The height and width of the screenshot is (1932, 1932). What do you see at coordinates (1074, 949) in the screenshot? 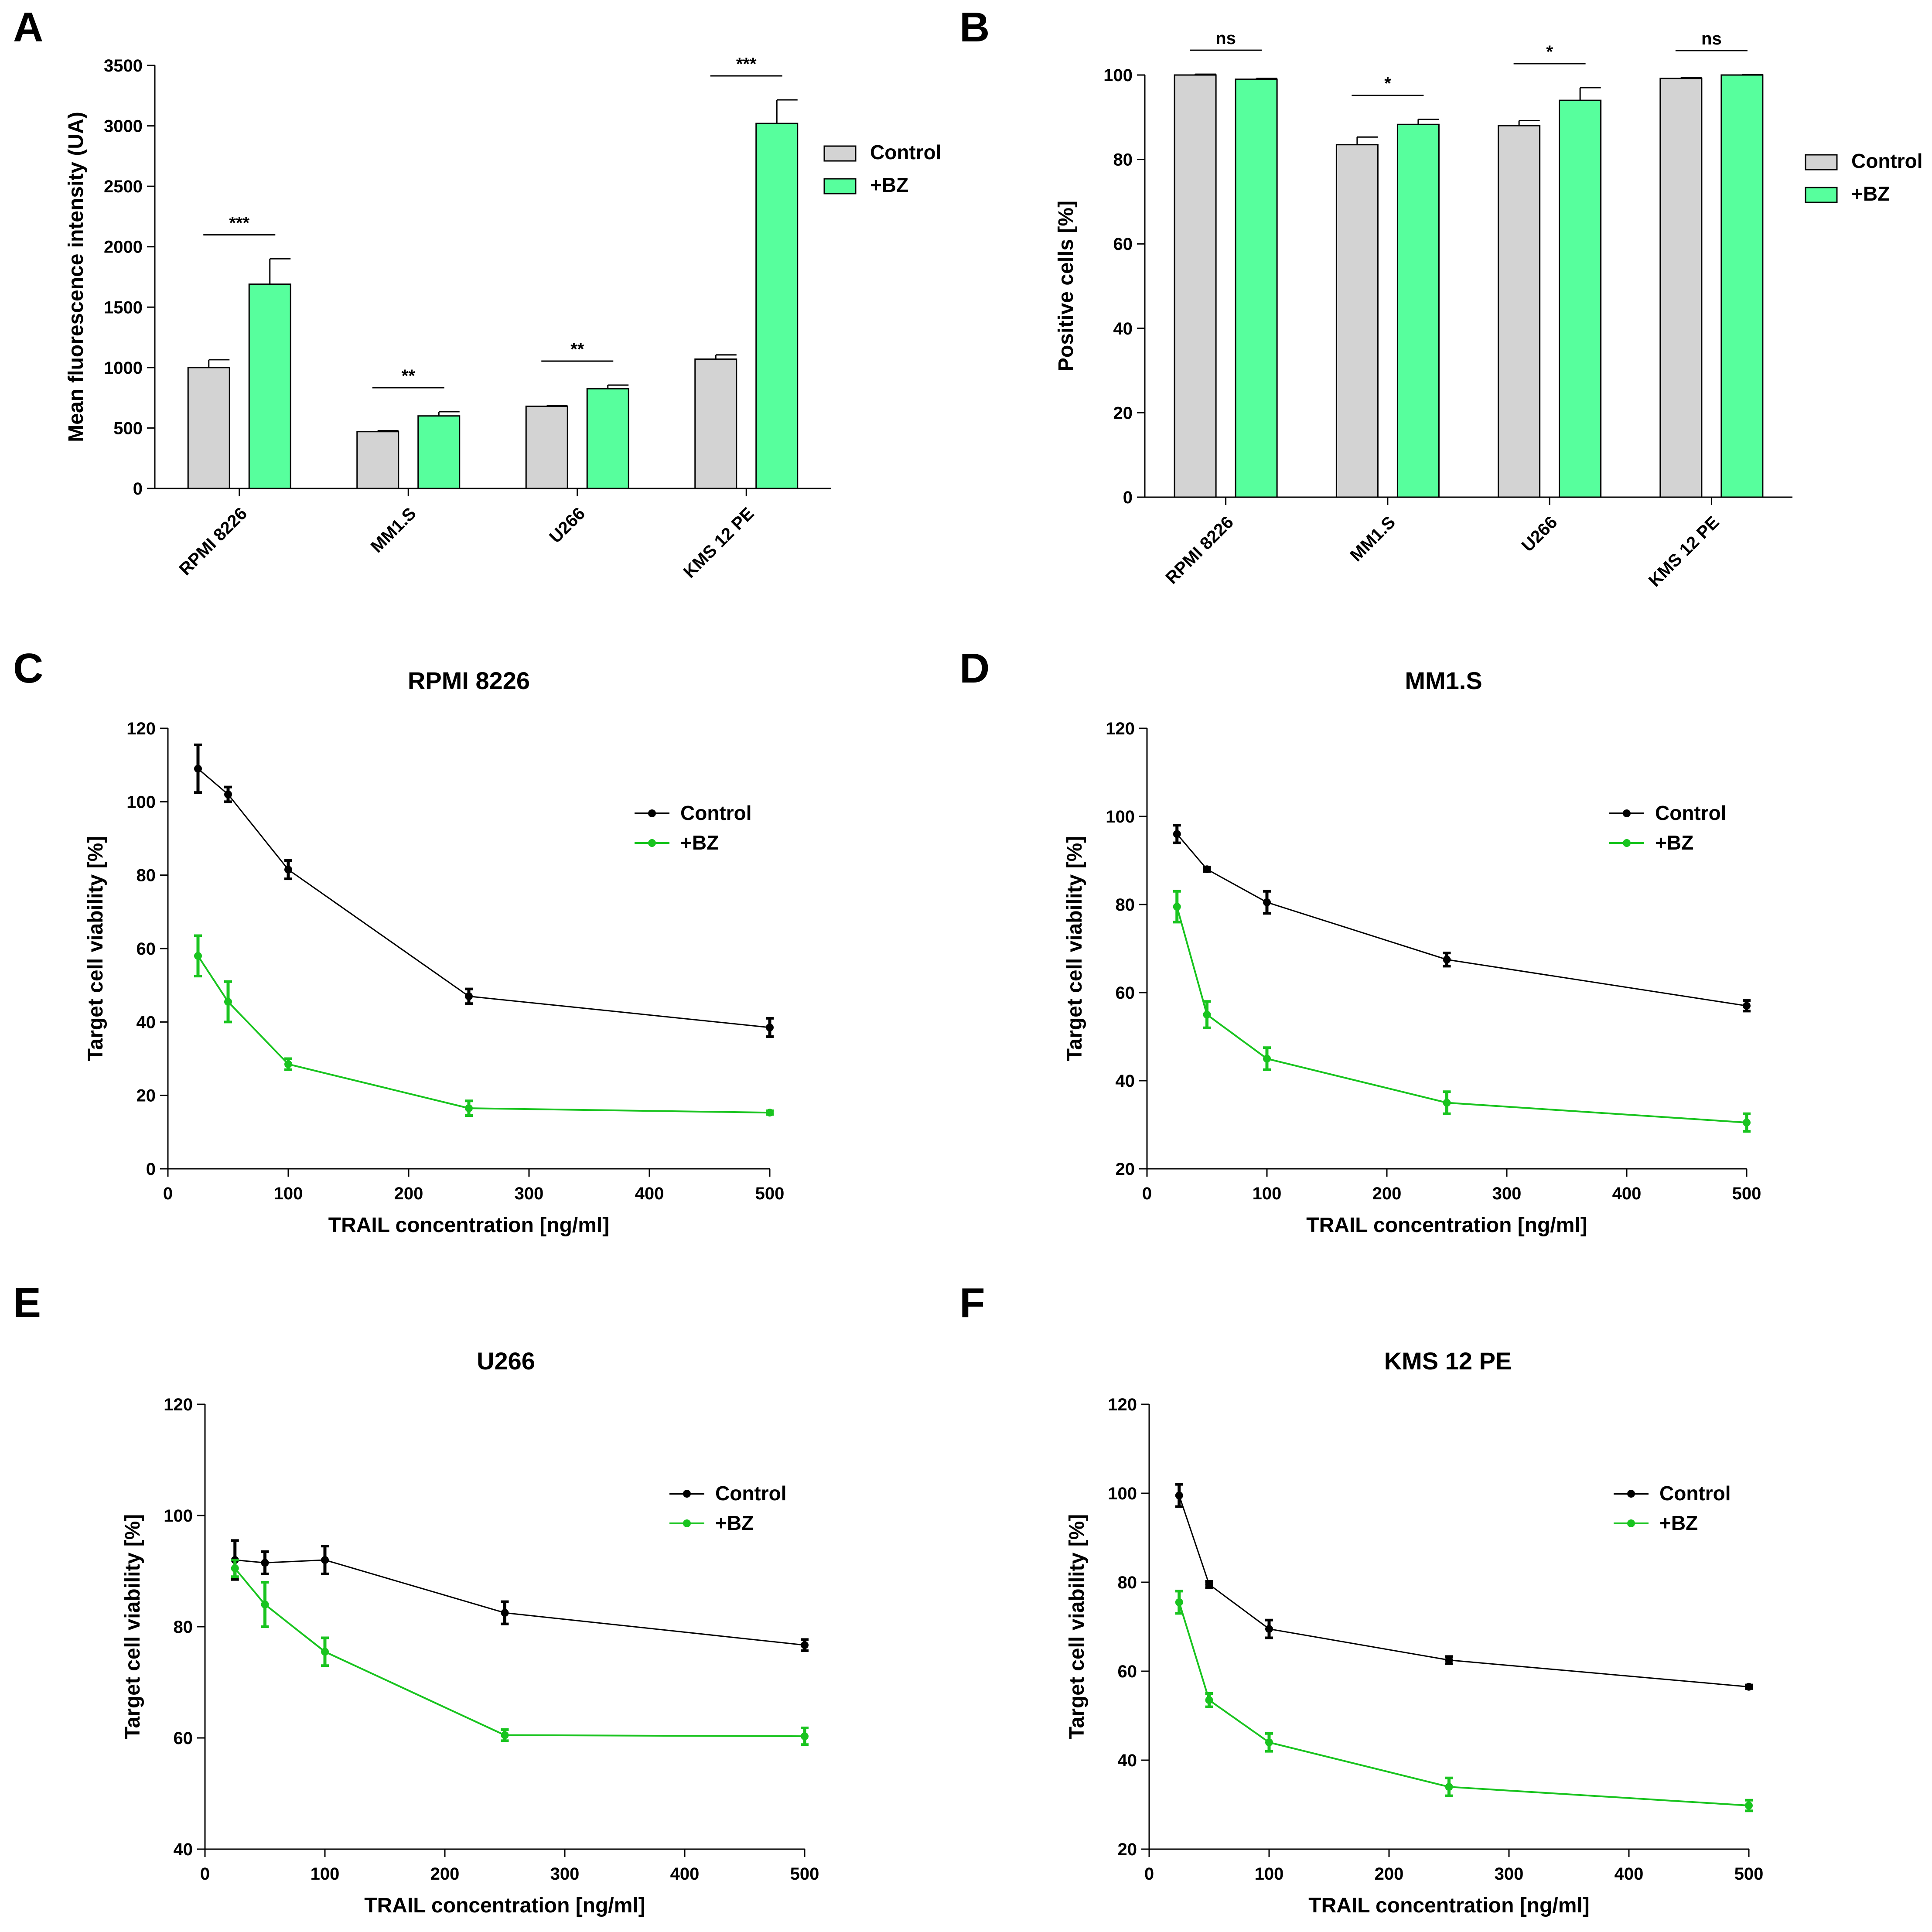
I see `y-axis-label: Target cell viability [%]` at bounding box center [1074, 949].